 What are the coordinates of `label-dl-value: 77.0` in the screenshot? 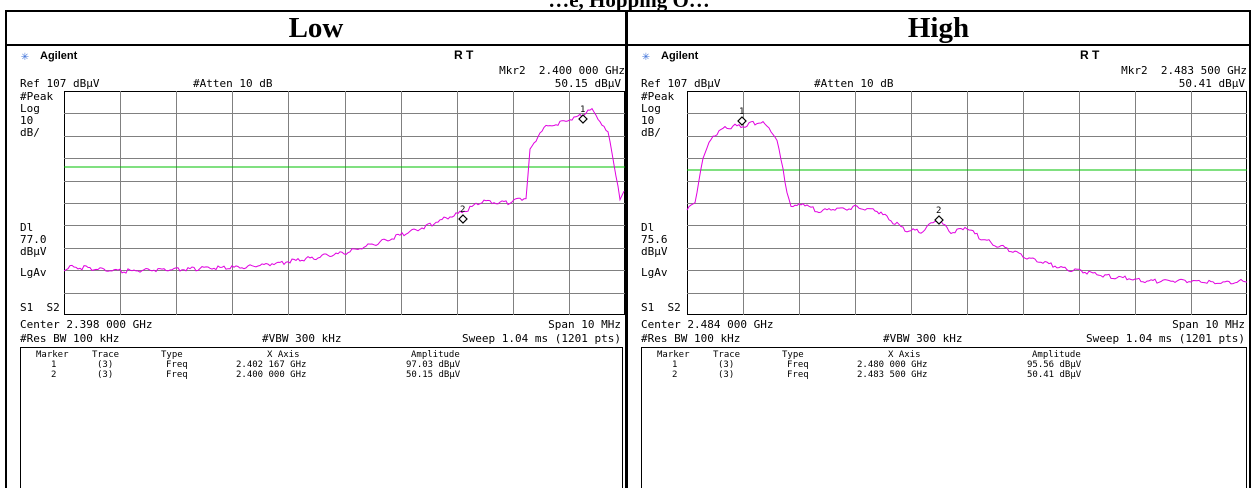 It's located at (33, 239).